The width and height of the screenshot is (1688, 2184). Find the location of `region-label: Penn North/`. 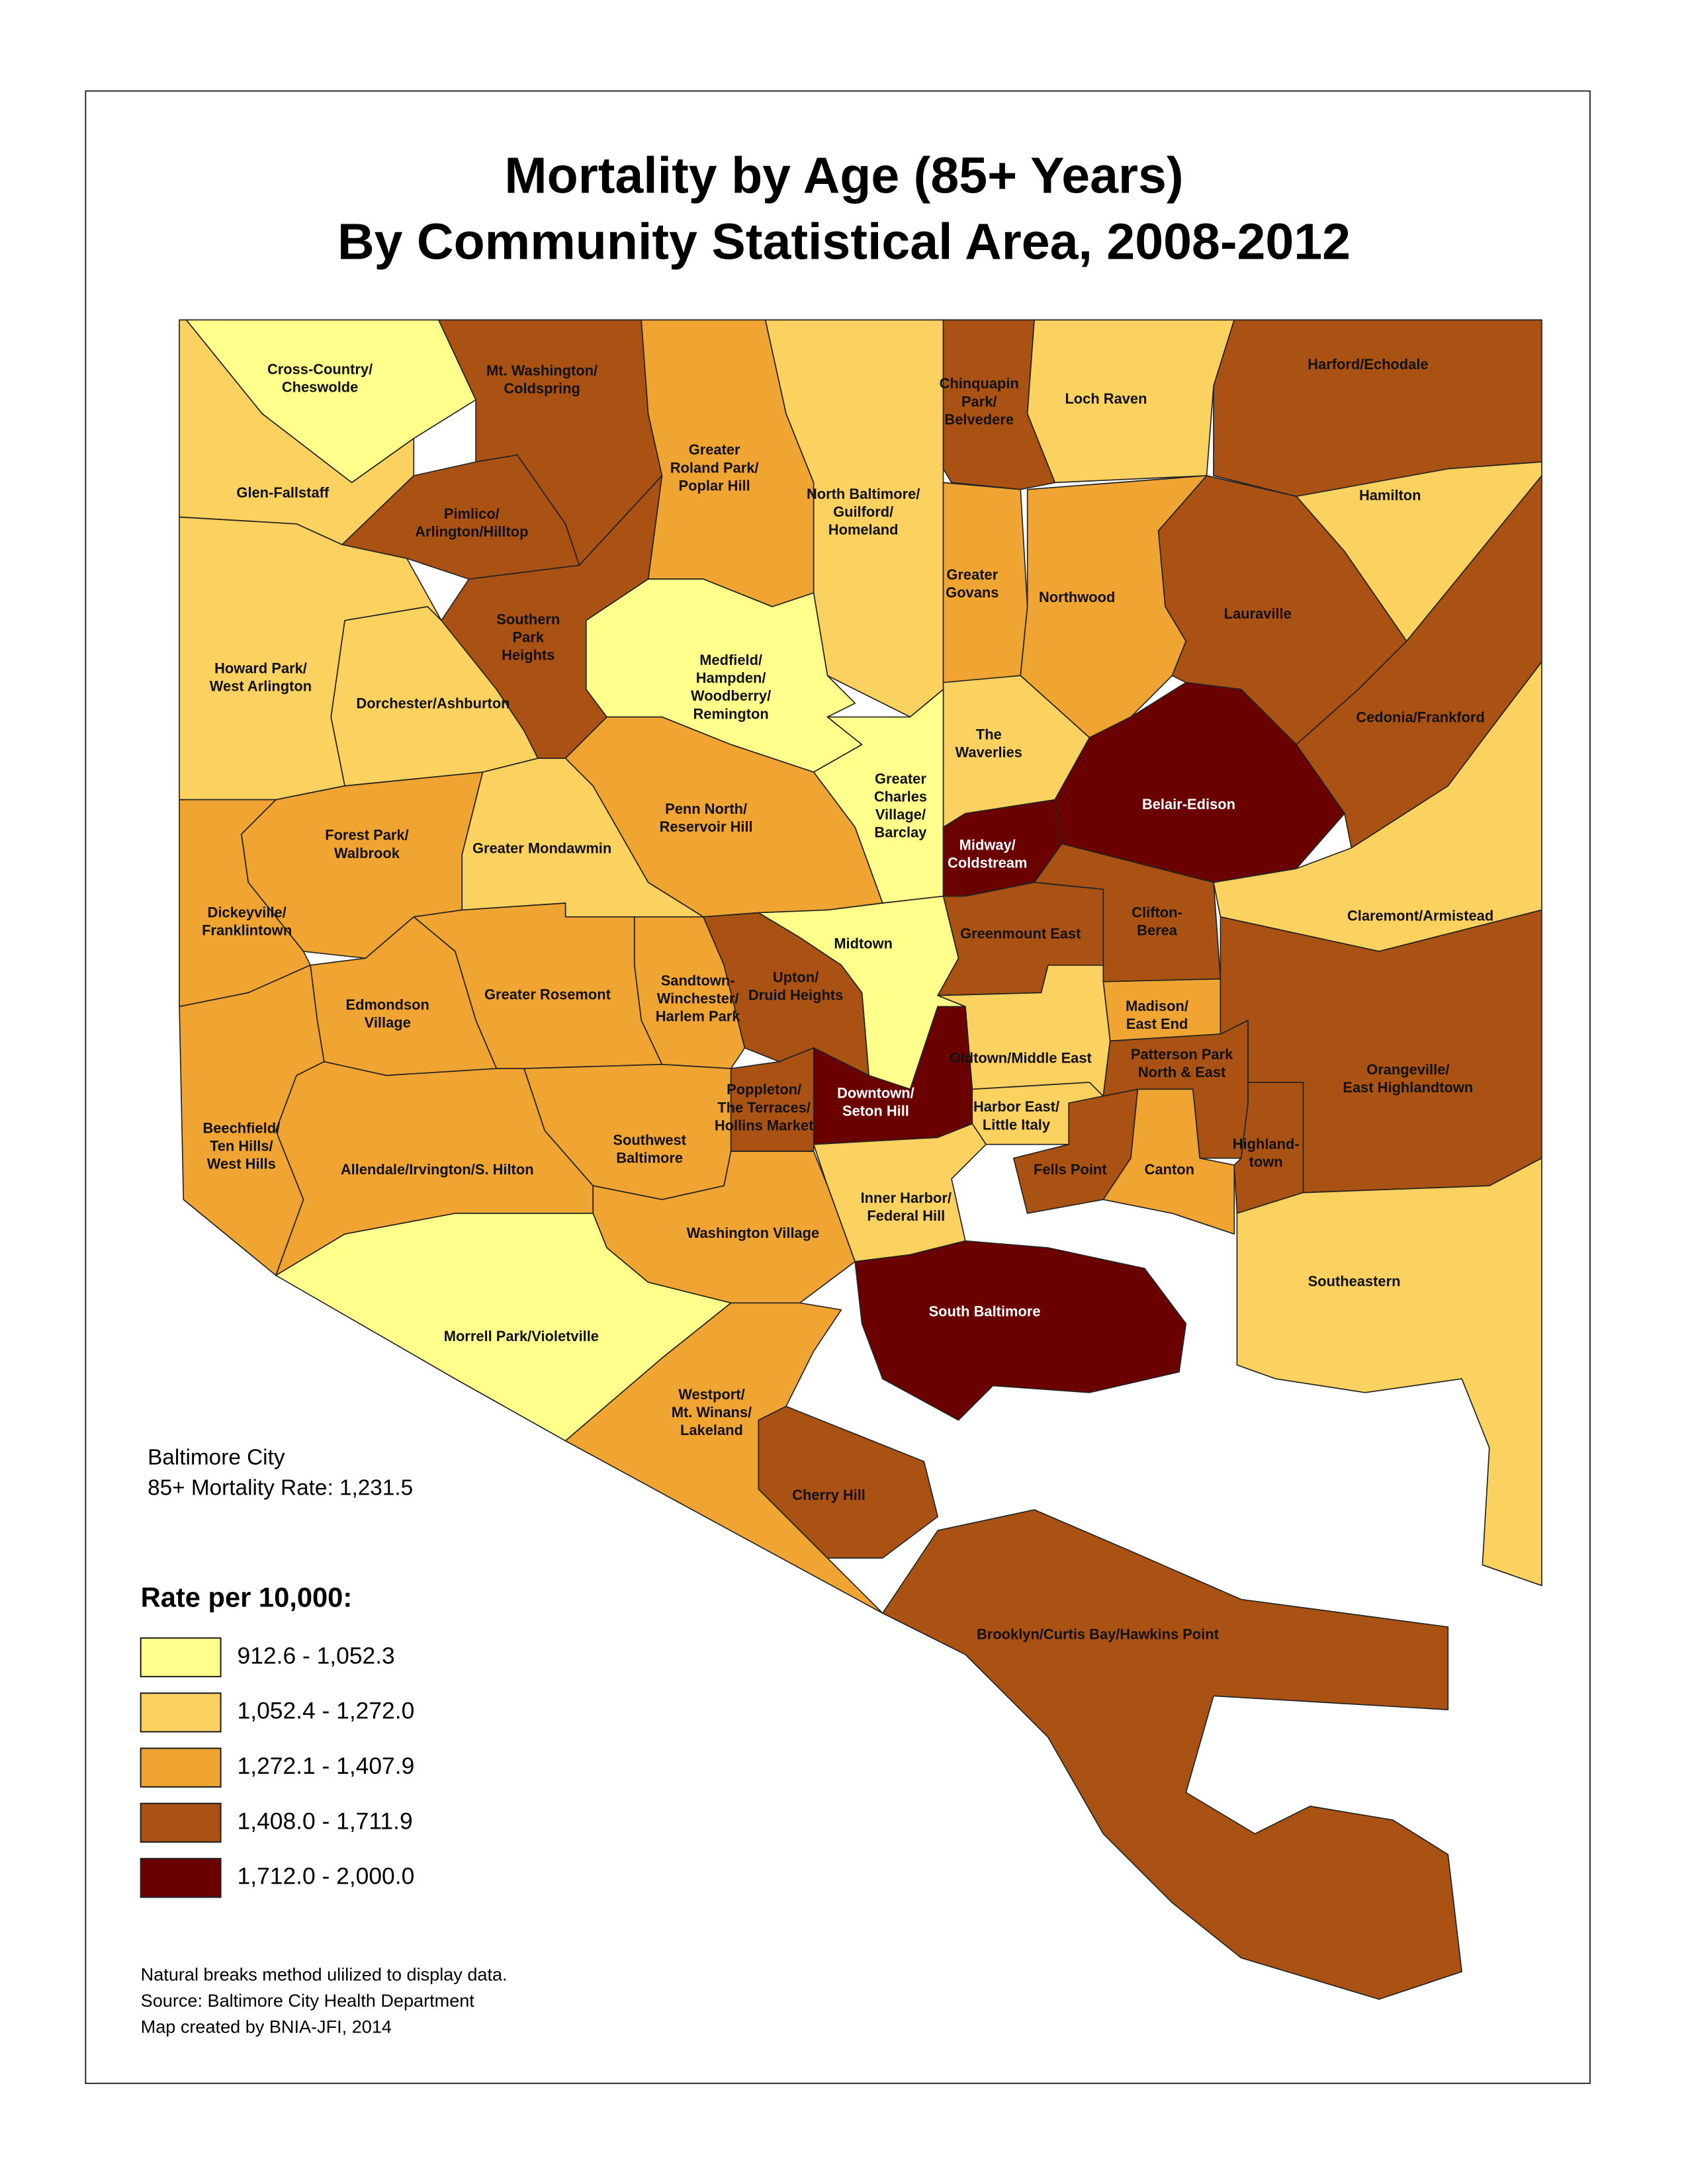

region-label: Penn North/ is located at coordinates (706, 809).